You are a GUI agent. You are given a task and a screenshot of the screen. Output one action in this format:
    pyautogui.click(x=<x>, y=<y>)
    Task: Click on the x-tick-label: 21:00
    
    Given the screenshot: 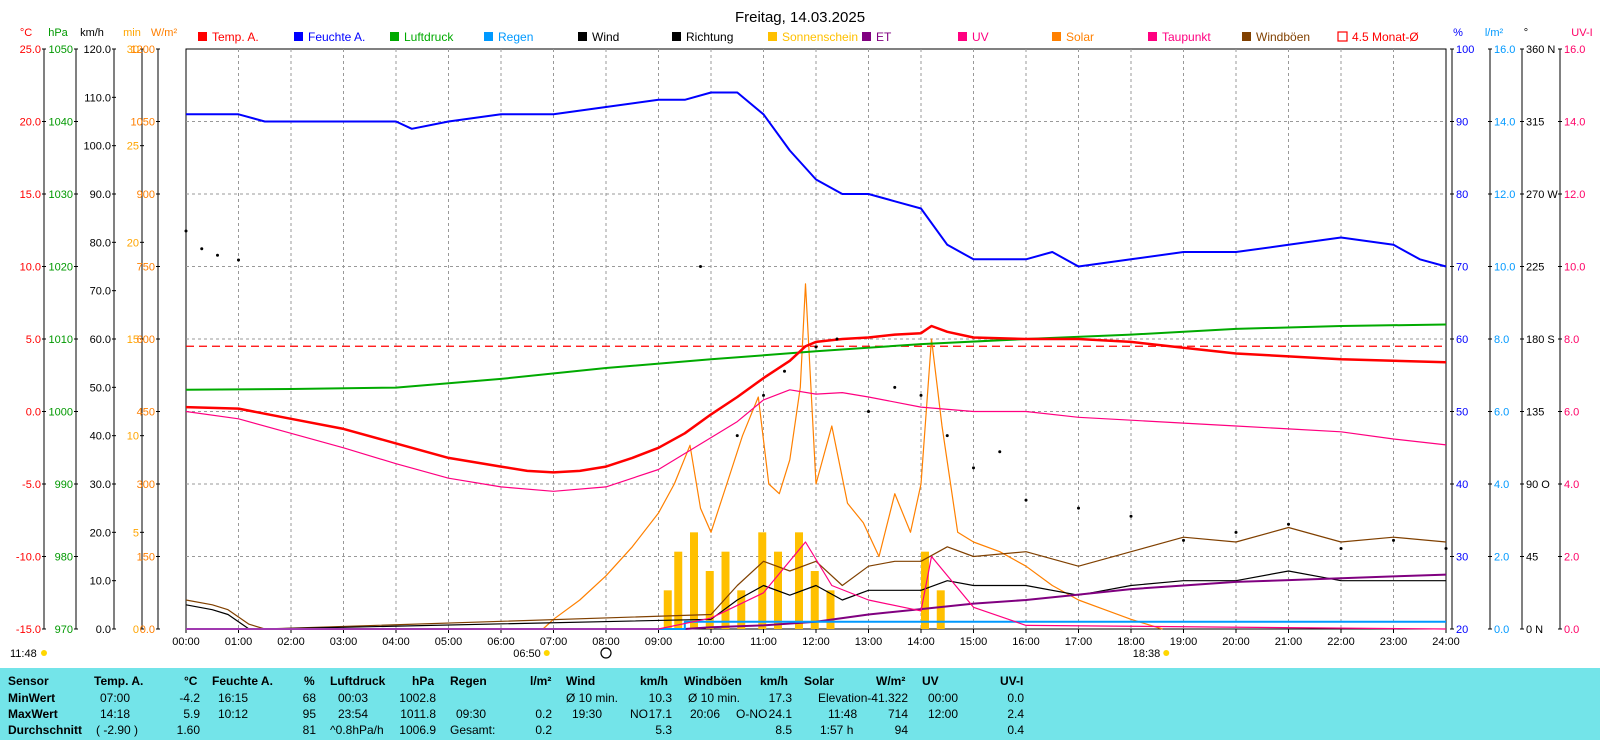 What is the action you would take?
    pyautogui.click(x=1289, y=642)
    